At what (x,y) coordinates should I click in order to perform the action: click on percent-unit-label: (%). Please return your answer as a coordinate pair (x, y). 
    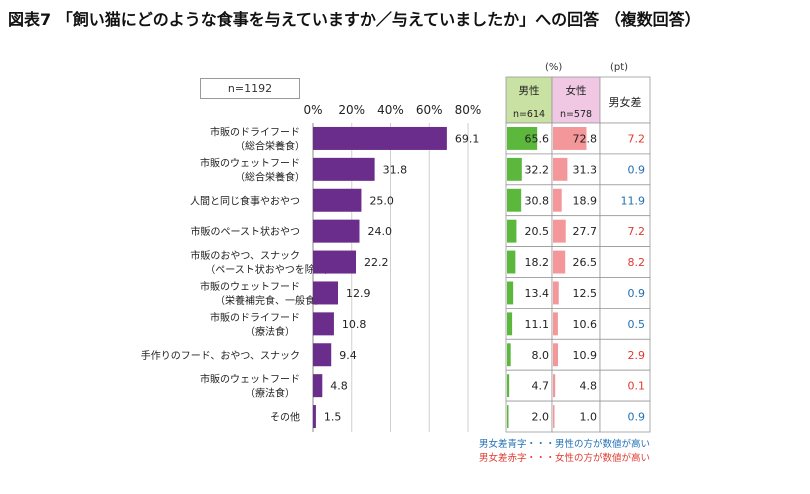
    Looking at the image, I should click on (554, 67).